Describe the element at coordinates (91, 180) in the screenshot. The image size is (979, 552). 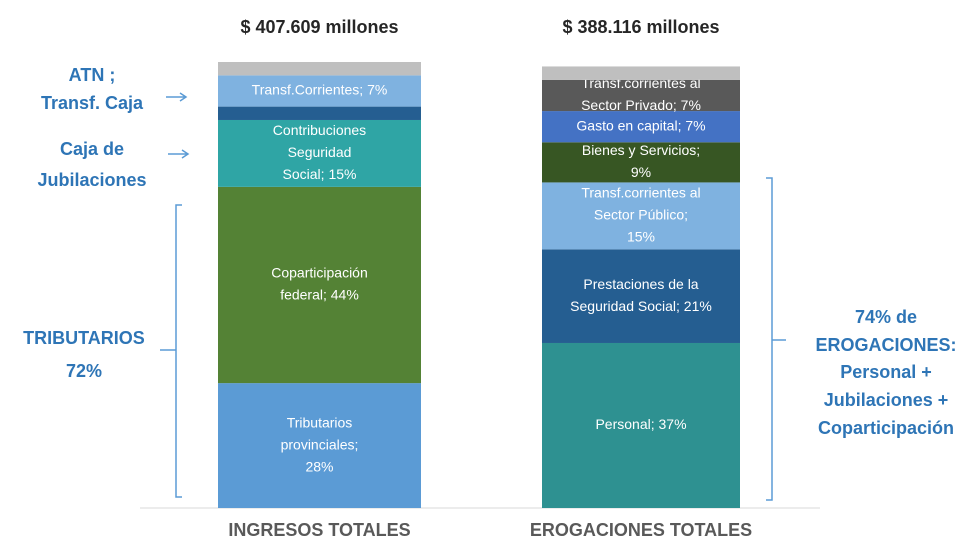
I see `annotation: Jubilaciones` at that location.